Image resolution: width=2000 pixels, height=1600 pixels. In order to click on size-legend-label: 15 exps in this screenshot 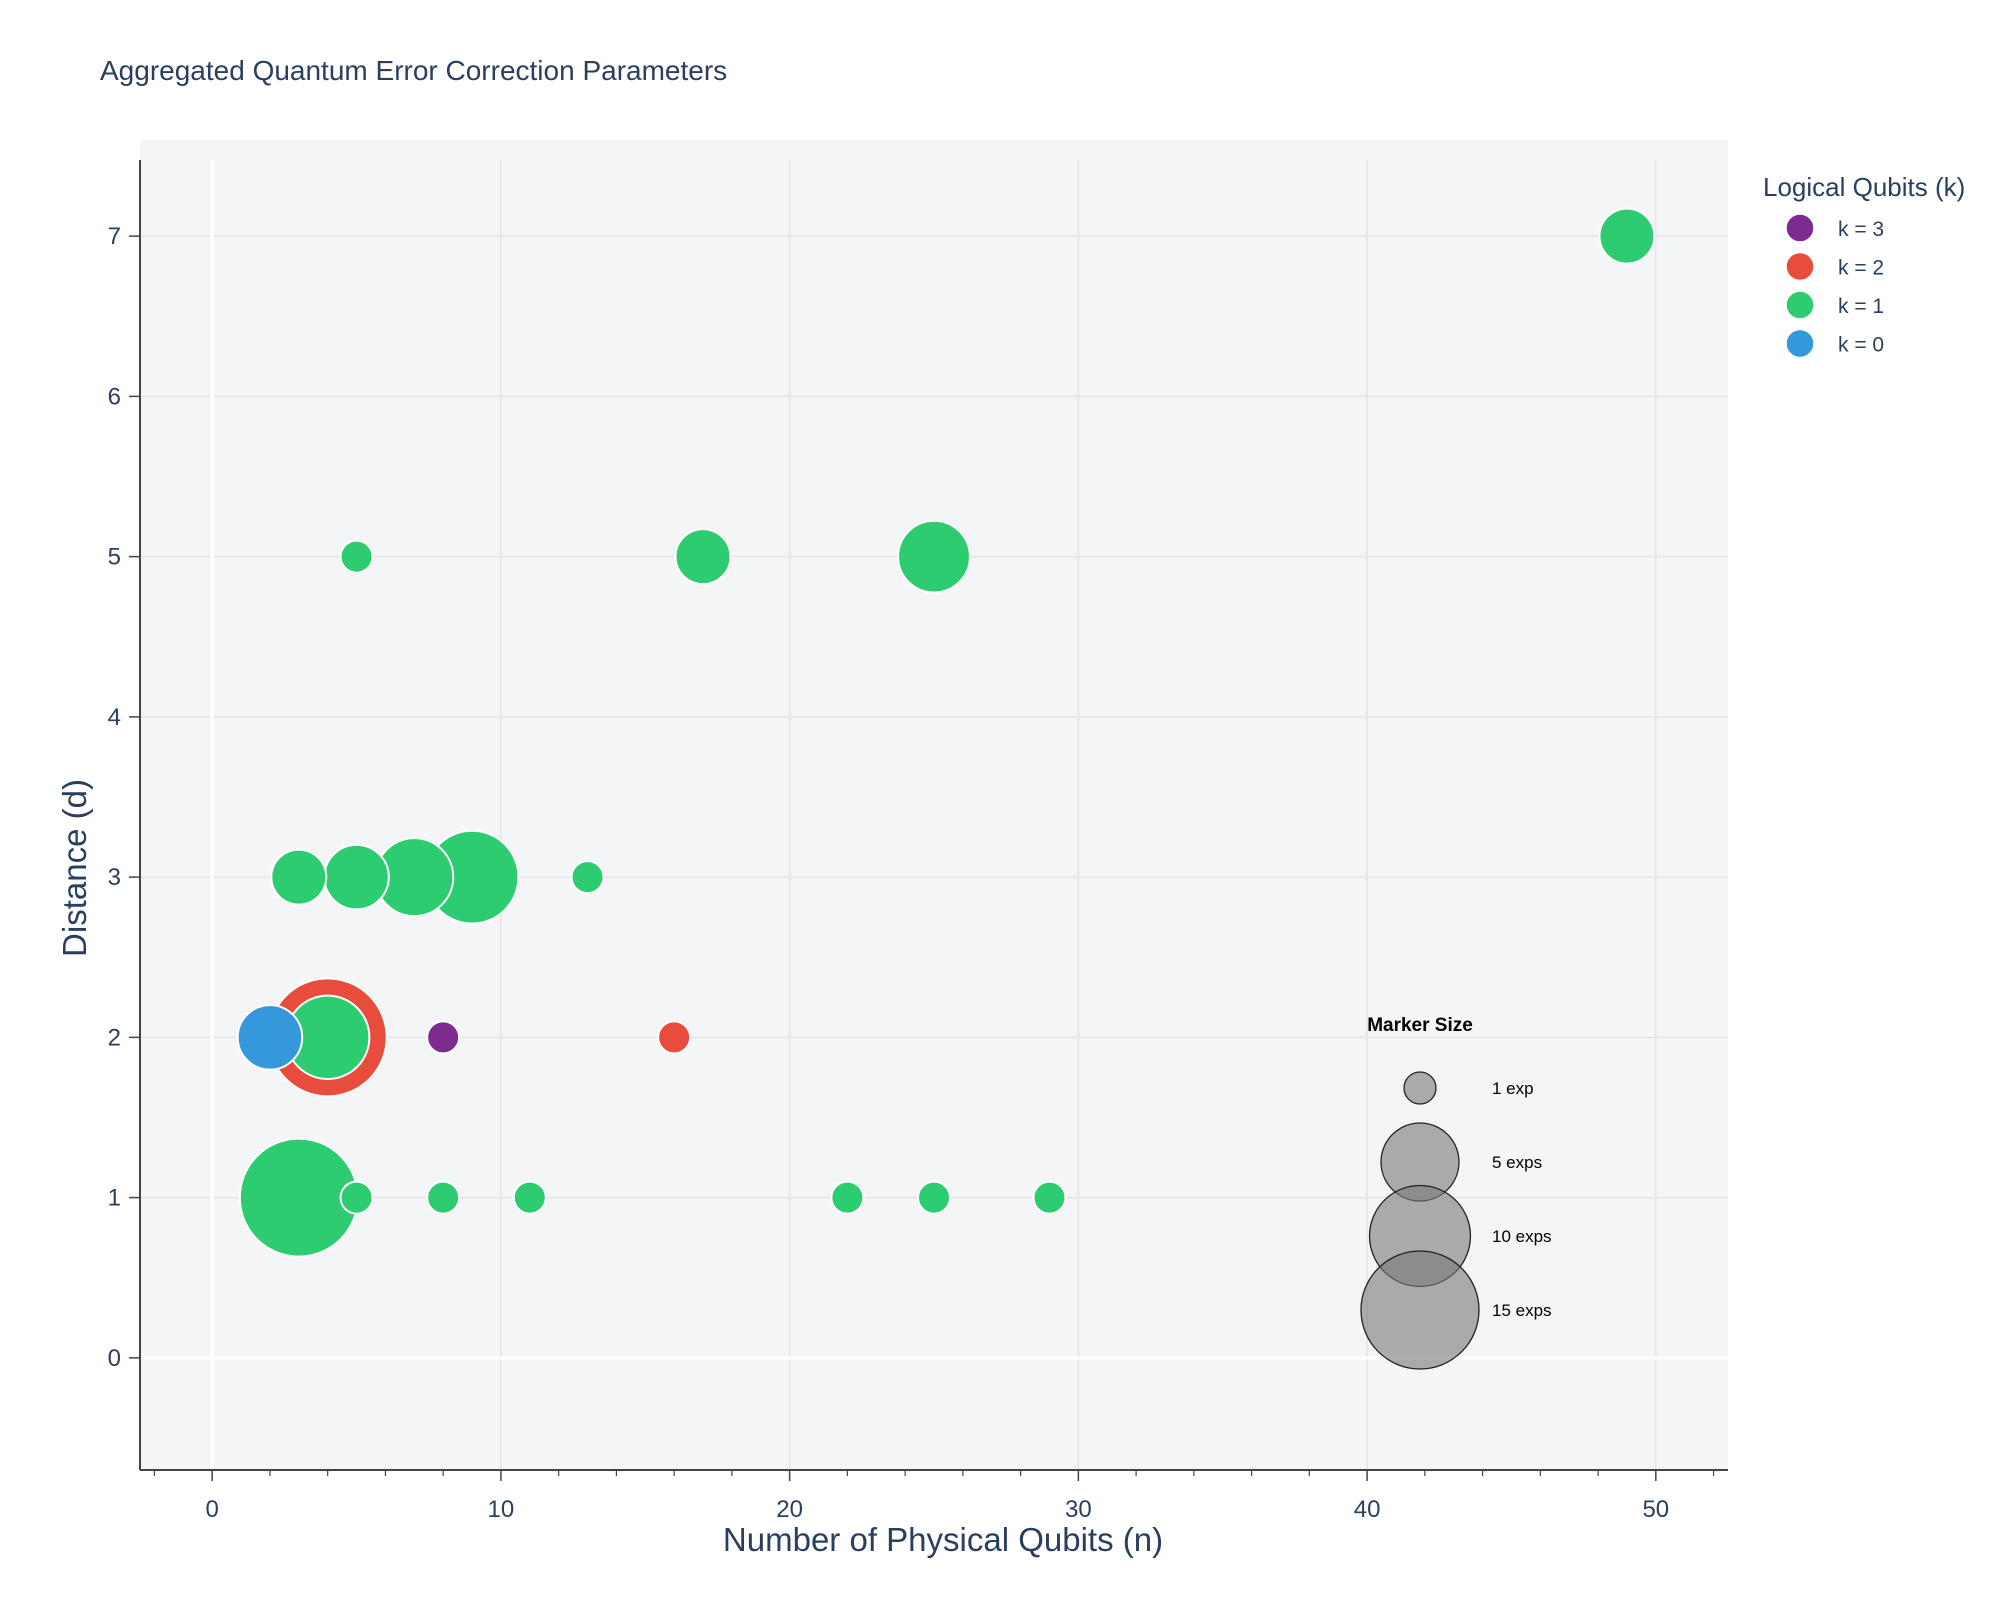, I will do `click(1522, 1310)`.